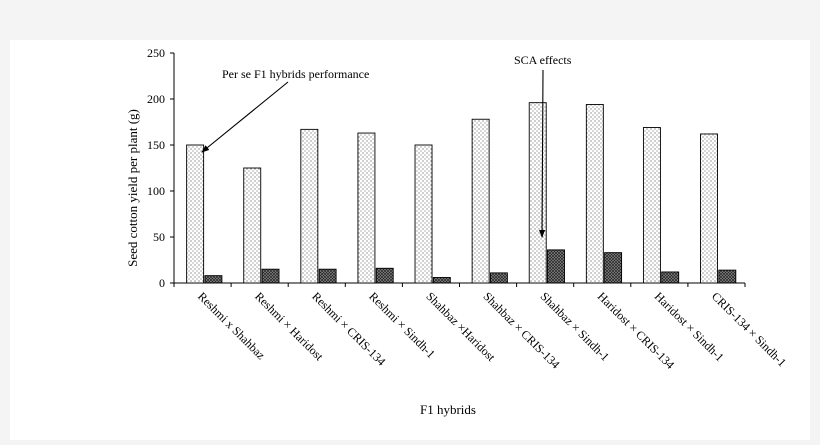 Image resolution: width=820 pixels, height=445 pixels. What do you see at coordinates (162, 283) in the screenshot?
I see `y-tick-label: 0` at bounding box center [162, 283].